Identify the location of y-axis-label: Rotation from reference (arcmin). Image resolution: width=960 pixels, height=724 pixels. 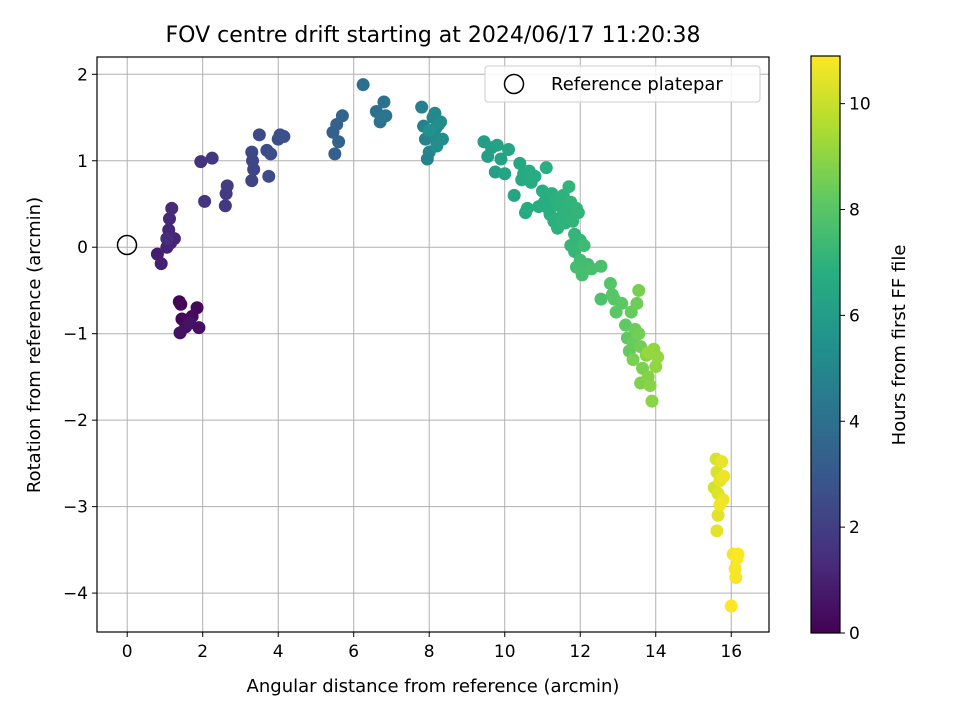
(34, 345).